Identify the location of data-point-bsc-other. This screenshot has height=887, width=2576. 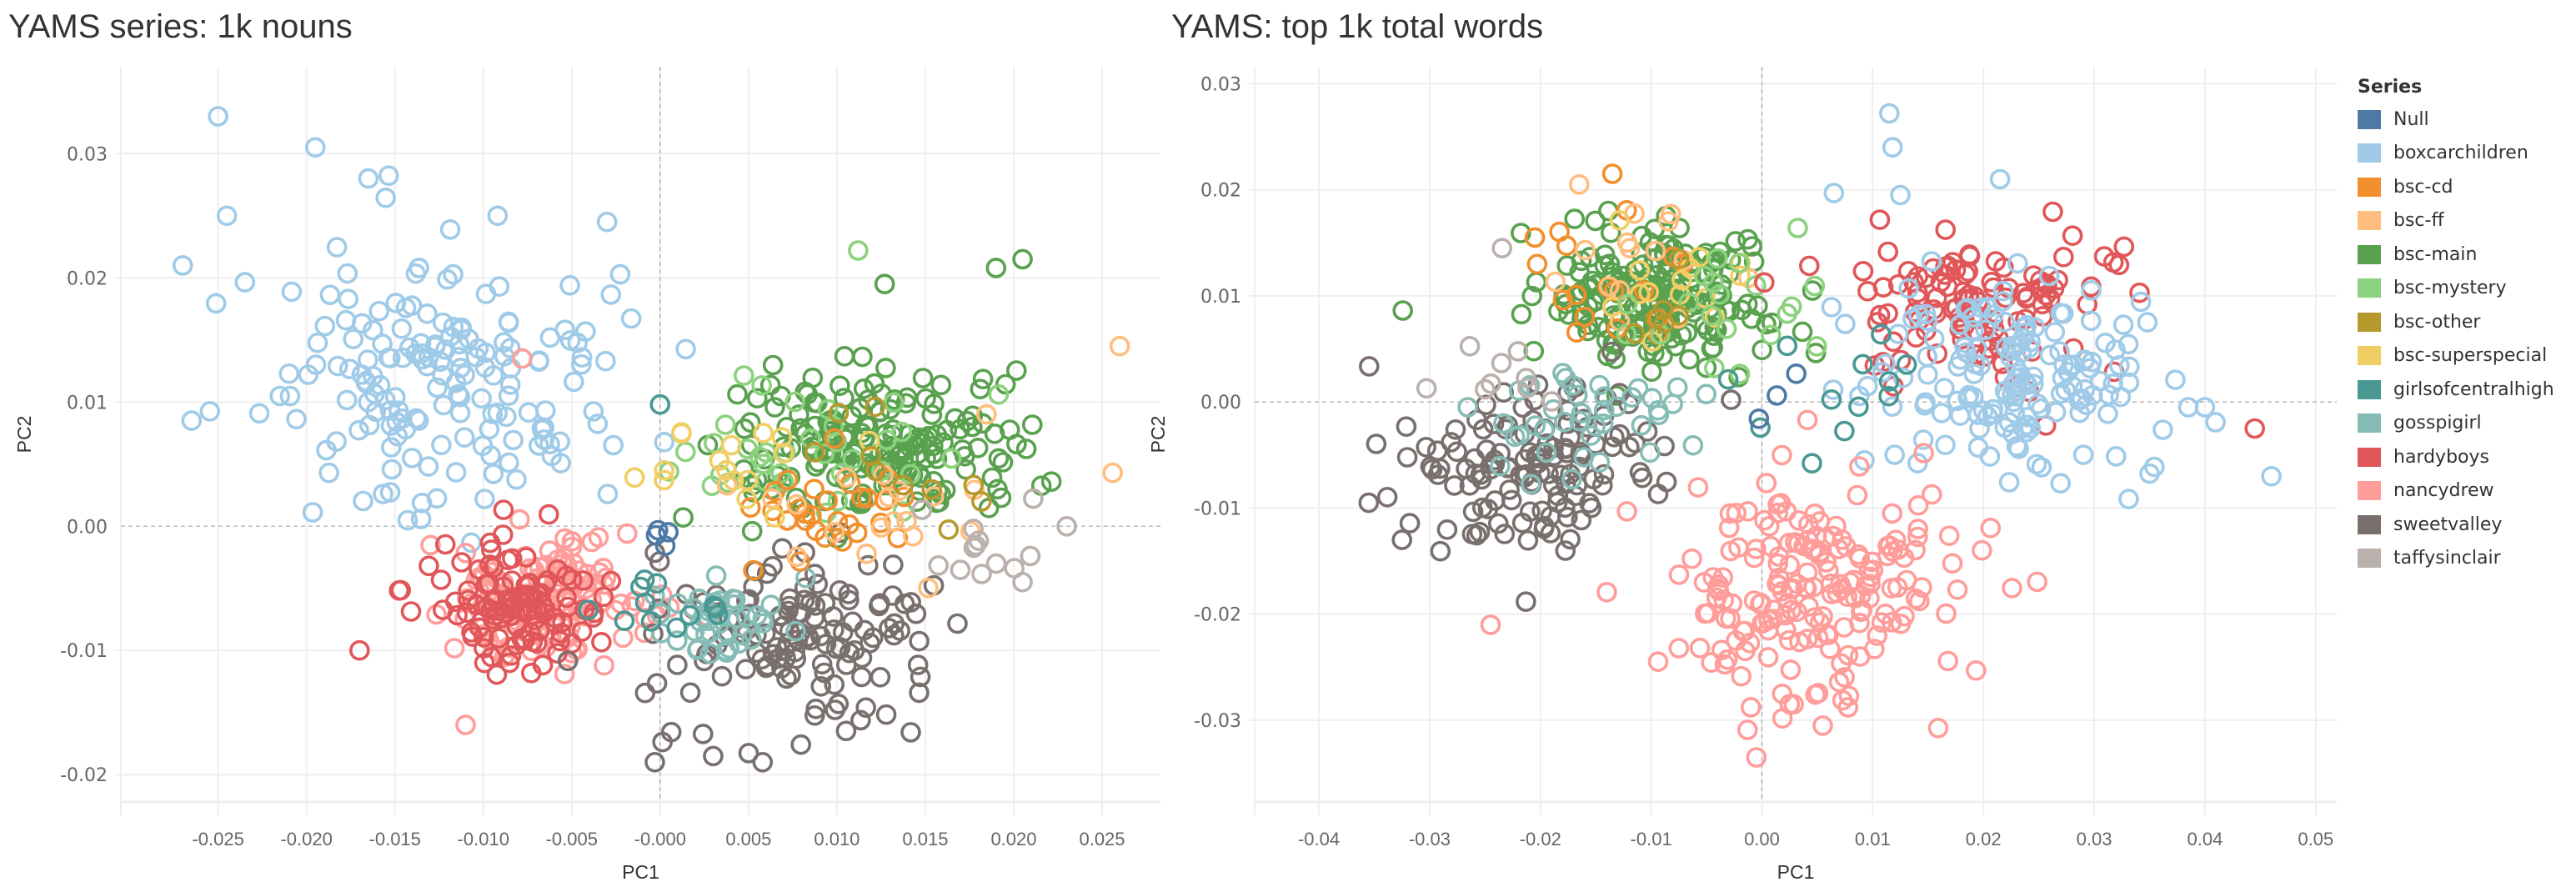
(981, 501).